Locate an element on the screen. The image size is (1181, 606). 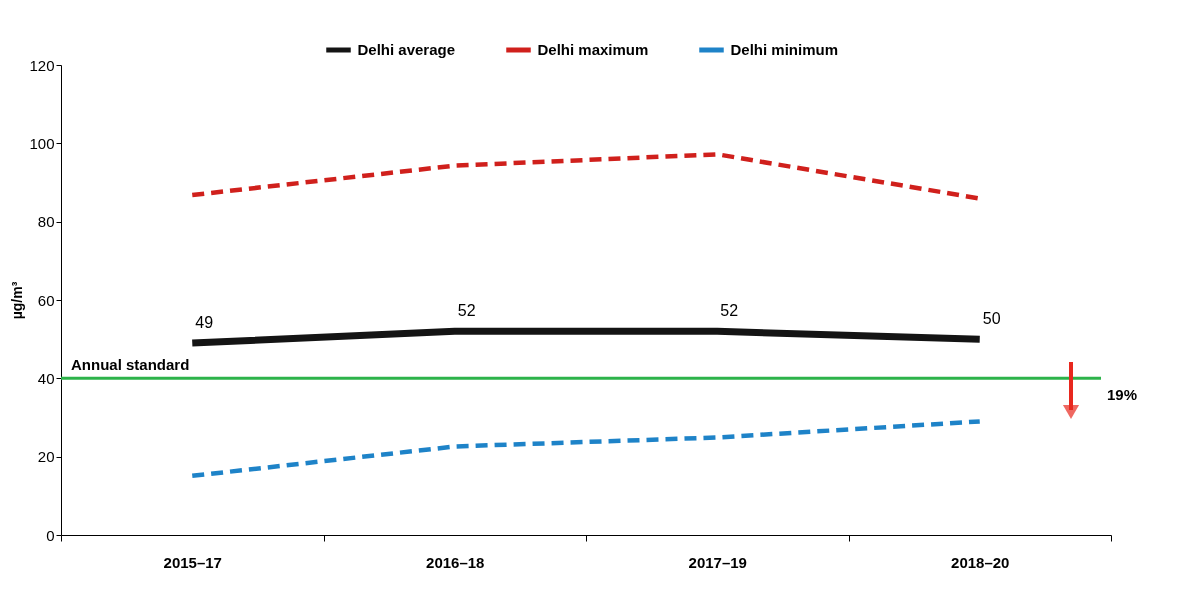
y-tick-label: 120 is located at coordinates (42, 65).